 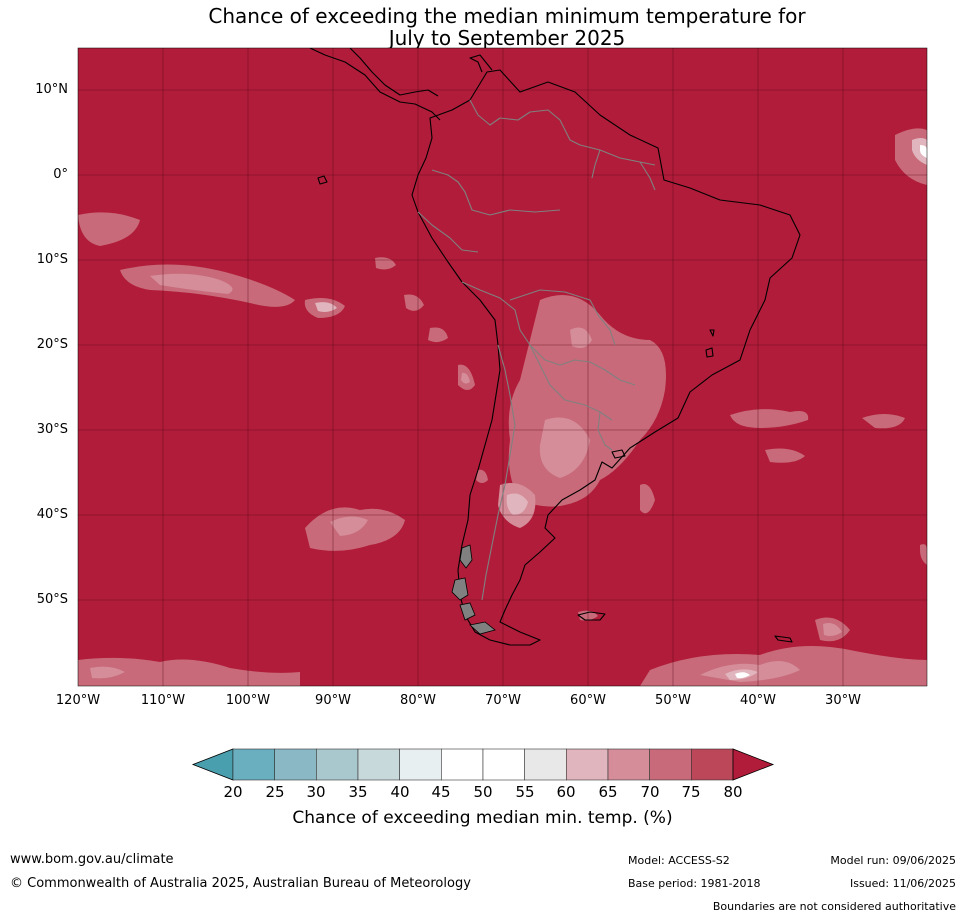 What do you see at coordinates (316, 792) in the screenshot?
I see `colorbar-tick-label: 30` at bounding box center [316, 792].